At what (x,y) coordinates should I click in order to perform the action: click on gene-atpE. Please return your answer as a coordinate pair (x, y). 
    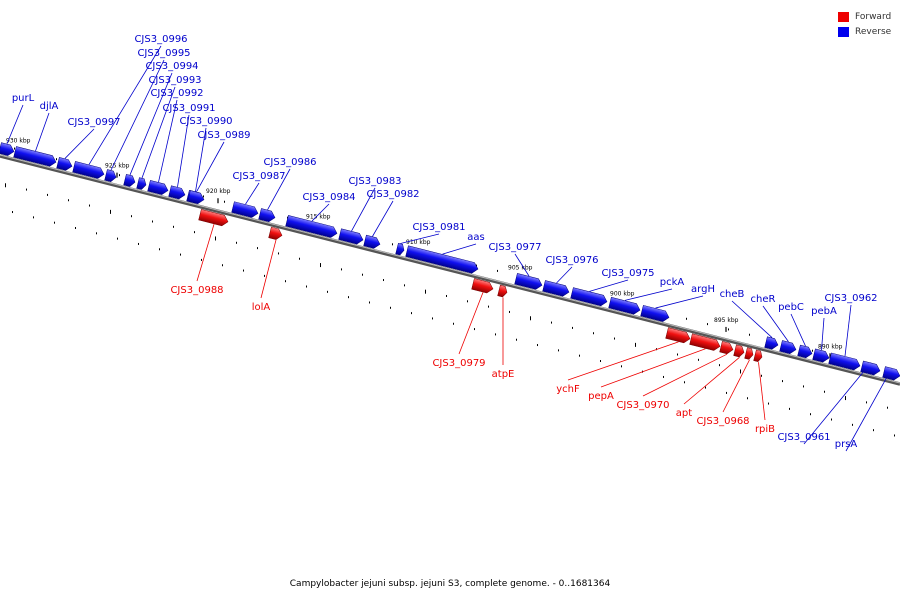
    Looking at the image, I should click on (502, 291).